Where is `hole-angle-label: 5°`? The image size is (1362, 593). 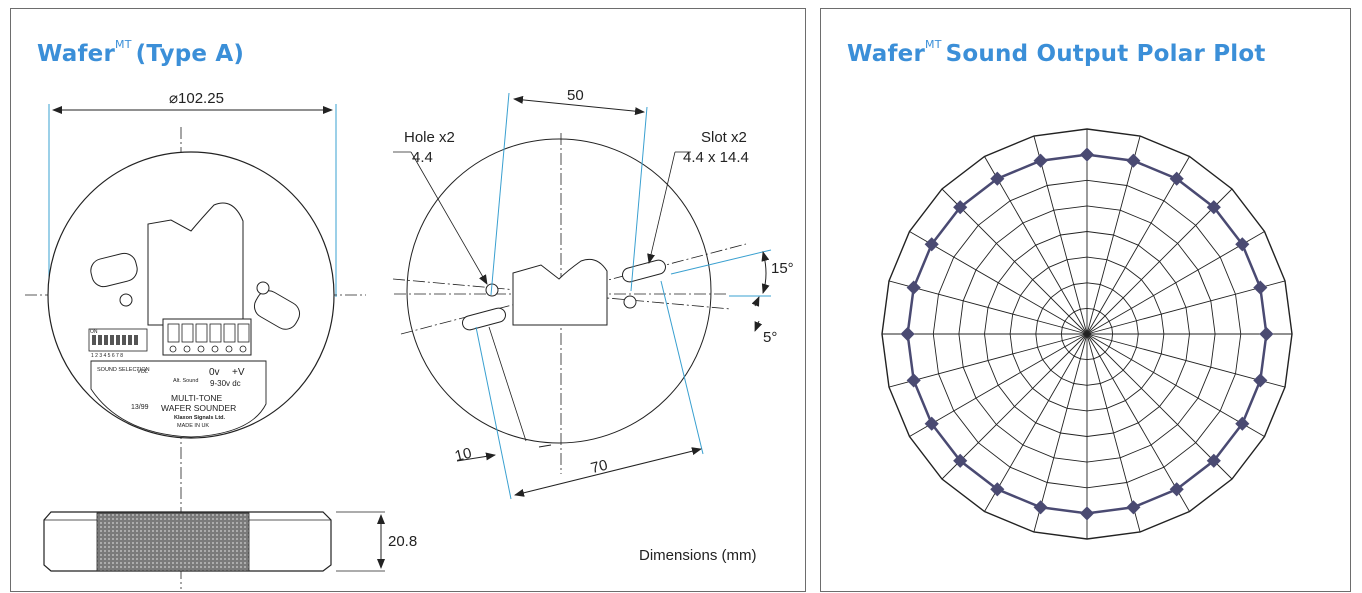
hole-angle-label: 5° is located at coordinates (770, 337).